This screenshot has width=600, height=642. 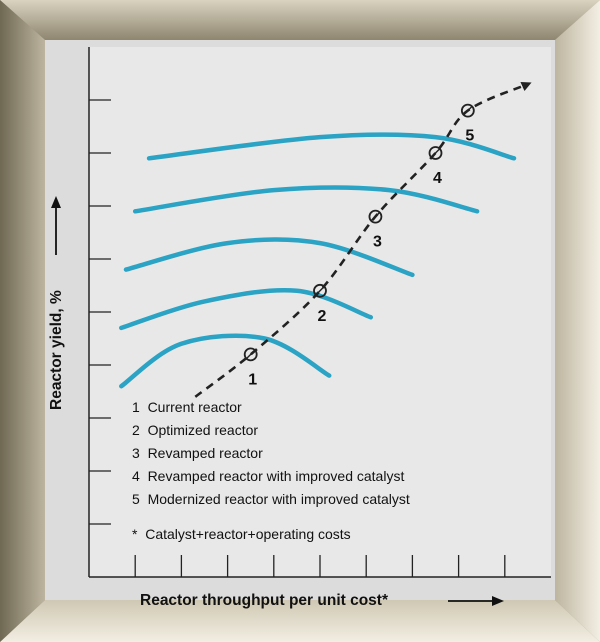 I want to click on legend-item-3: 3 Revamped reactor, so click(x=197, y=453).